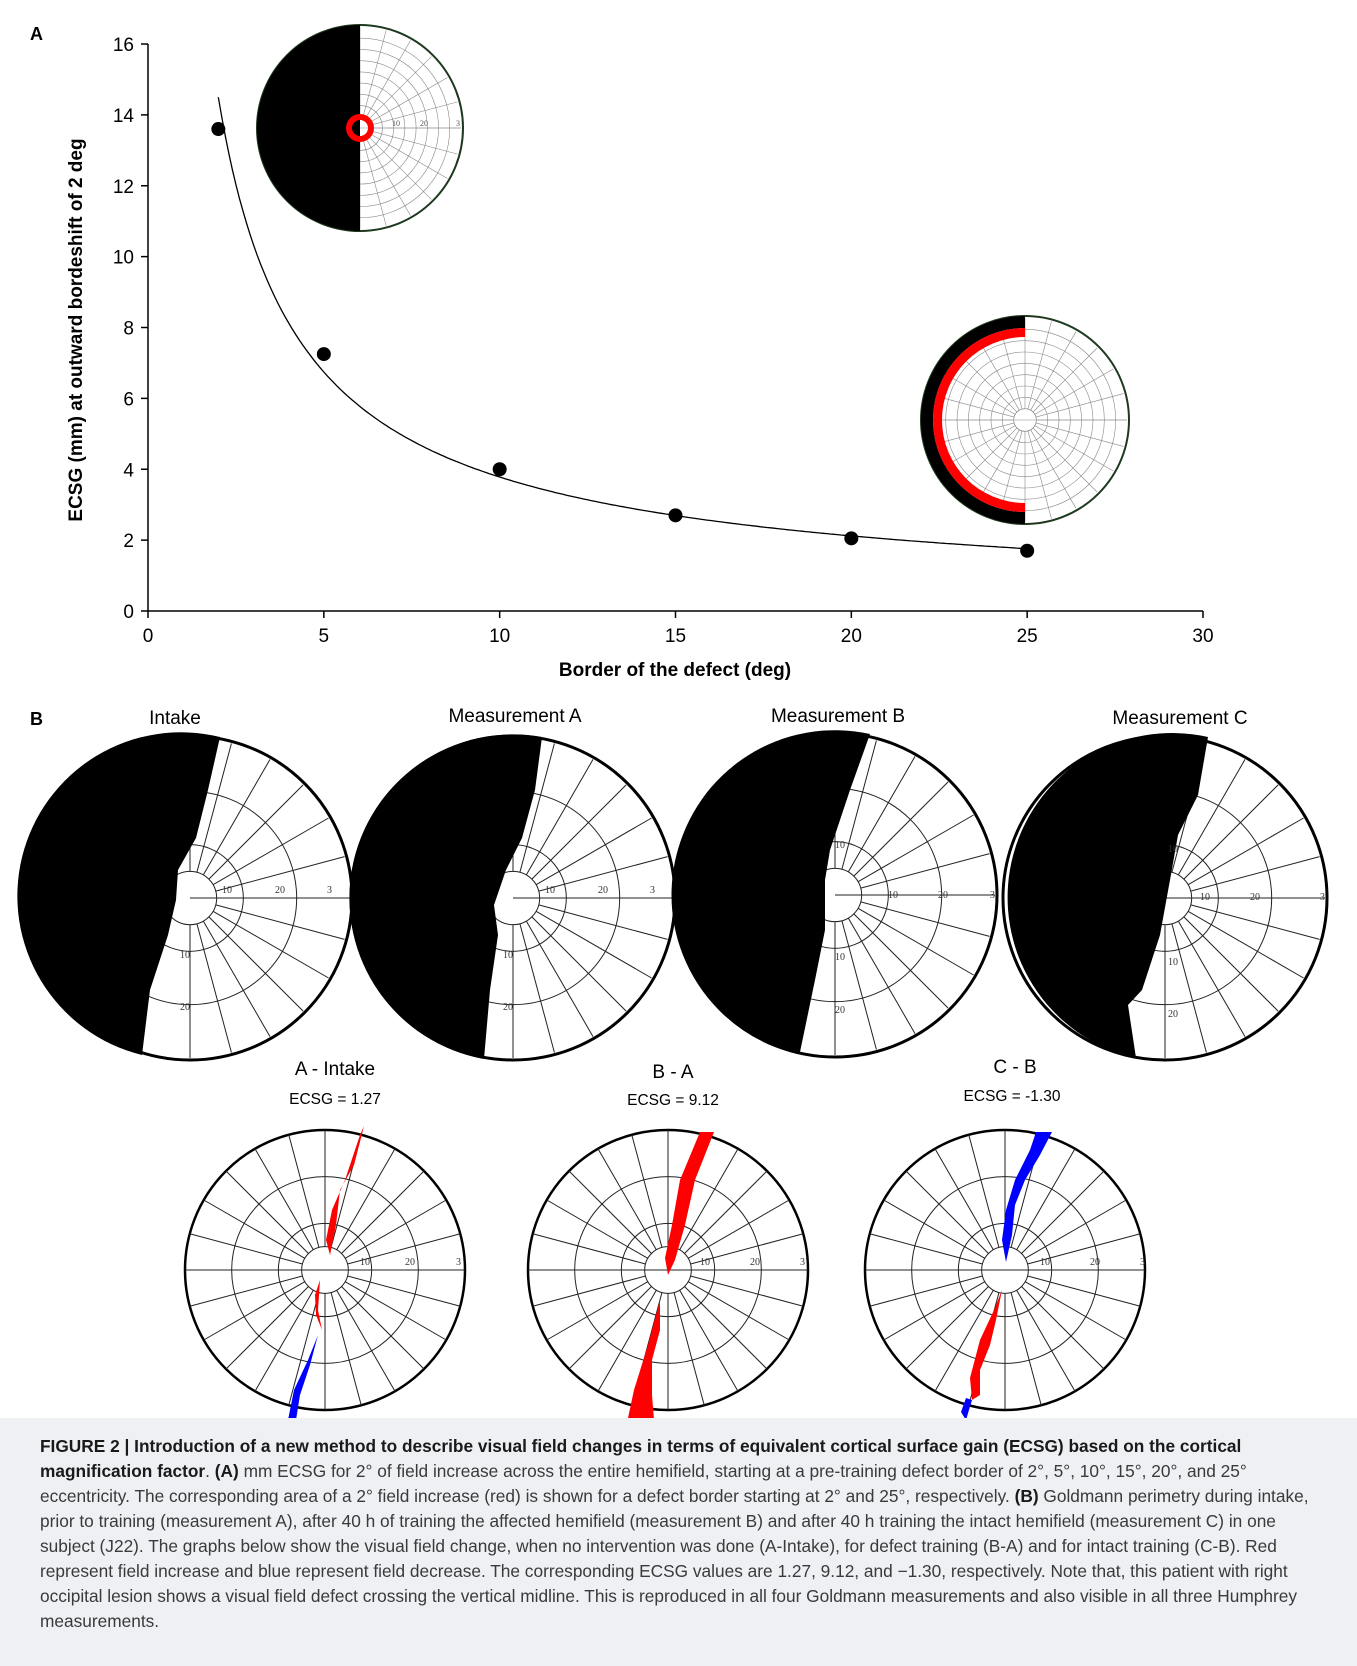 The width and height of the screenshot is (1357, 1666). Describe the element at coordinates (499, 636) in the screenshot. I see `x-tick-label: 10` at that location.